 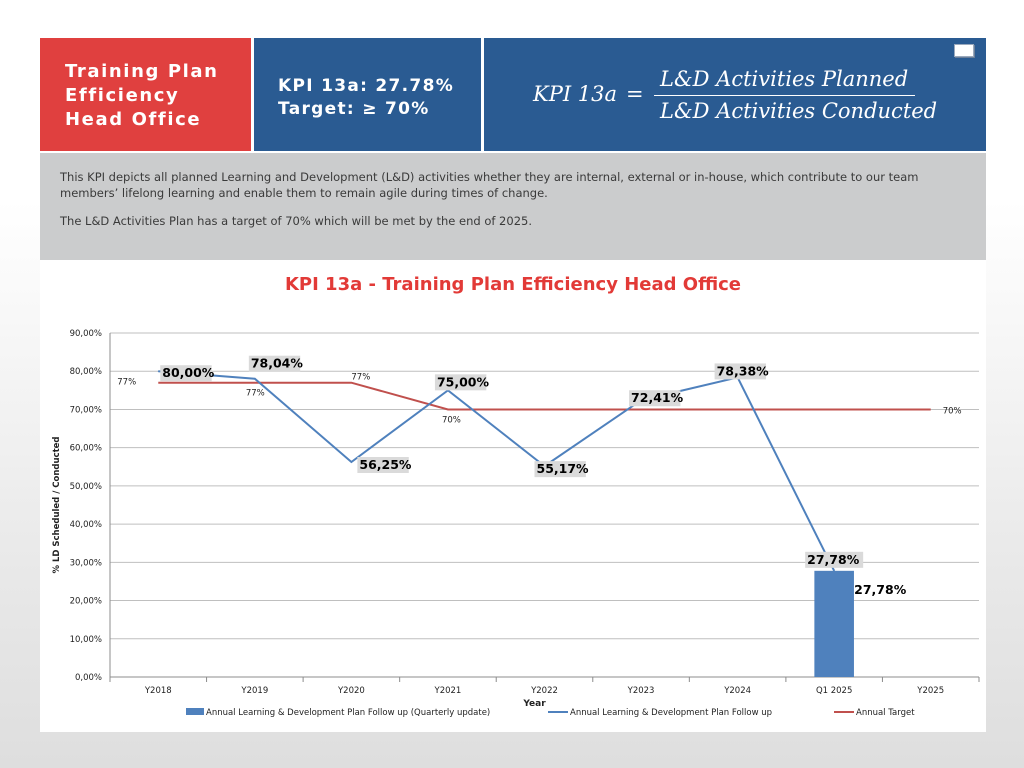 What do you see at coordinates (880, 589) in the screenshot?
I see `line-data-label: 27,78%` at bounding box center [880, 589].